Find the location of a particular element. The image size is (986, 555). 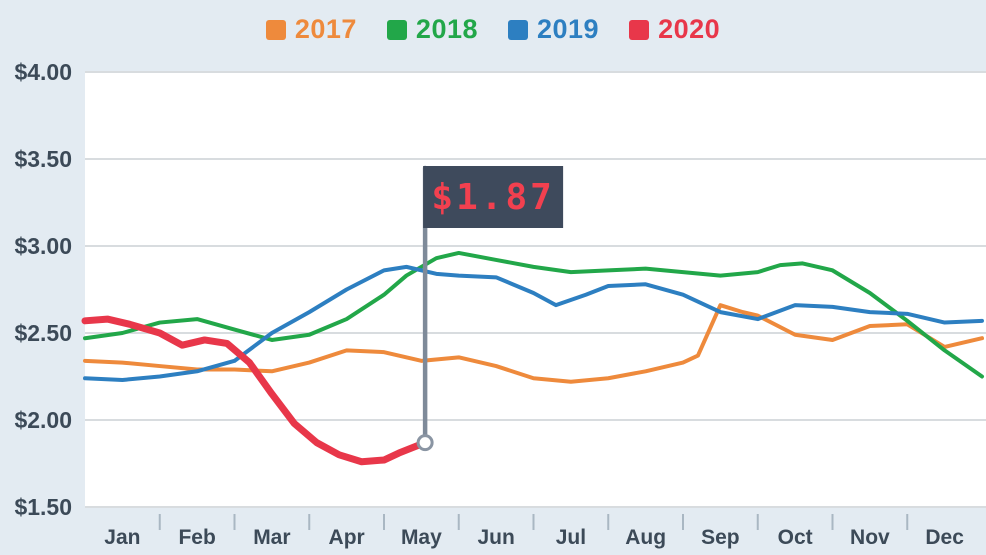

legend-swatch-2019 is located at coordinates (518, 29).